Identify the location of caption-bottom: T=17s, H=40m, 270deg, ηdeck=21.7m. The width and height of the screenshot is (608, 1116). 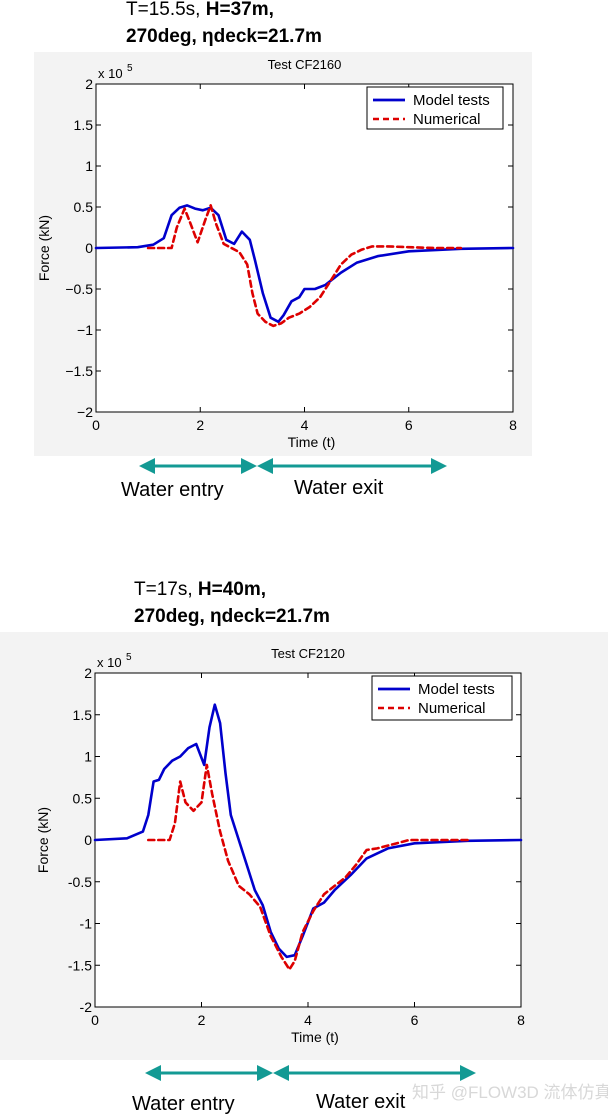
(232, 603).